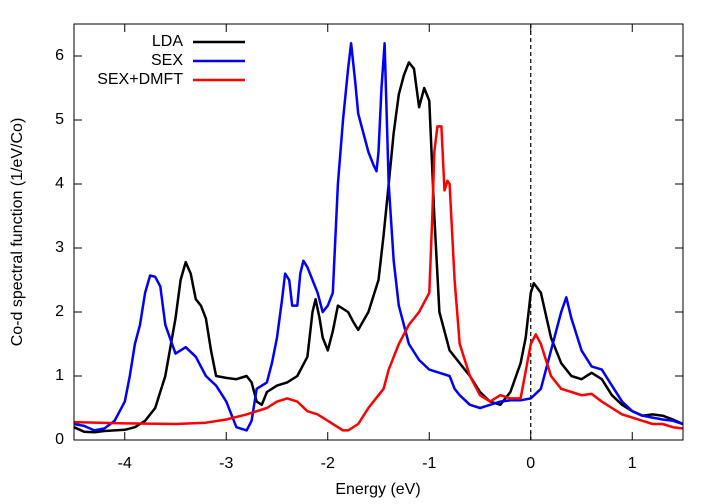  I want to click on y-tick-label: 3, so click(59, 247).